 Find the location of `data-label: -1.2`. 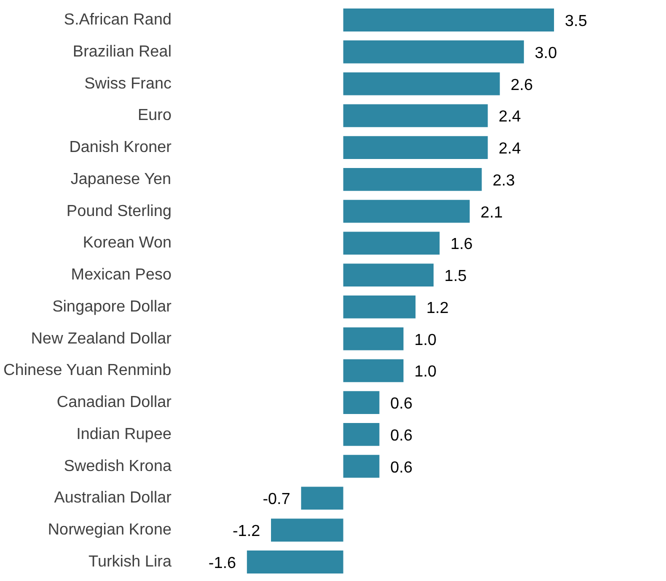

data-label: -1.2 is located at coordinates (246, 531).